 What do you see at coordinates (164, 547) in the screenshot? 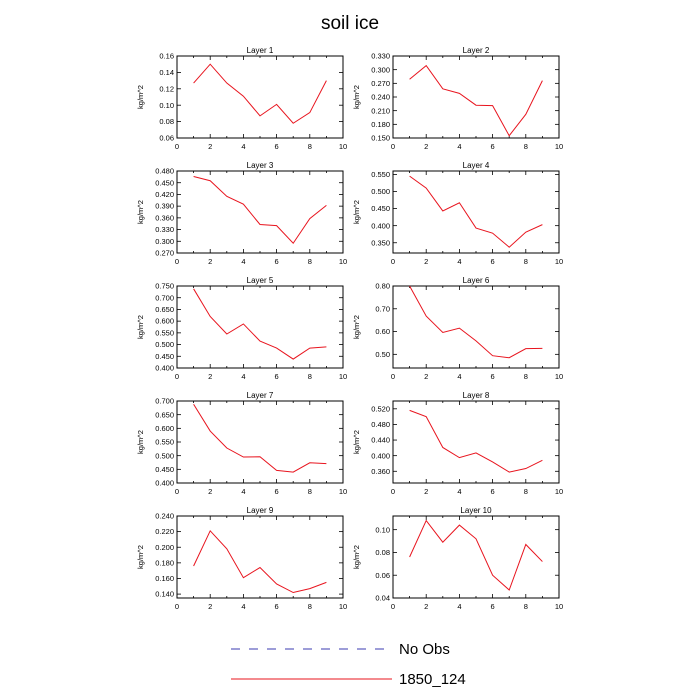
I see `y-tick-label: 0.200` at bounding box center [164, 547].